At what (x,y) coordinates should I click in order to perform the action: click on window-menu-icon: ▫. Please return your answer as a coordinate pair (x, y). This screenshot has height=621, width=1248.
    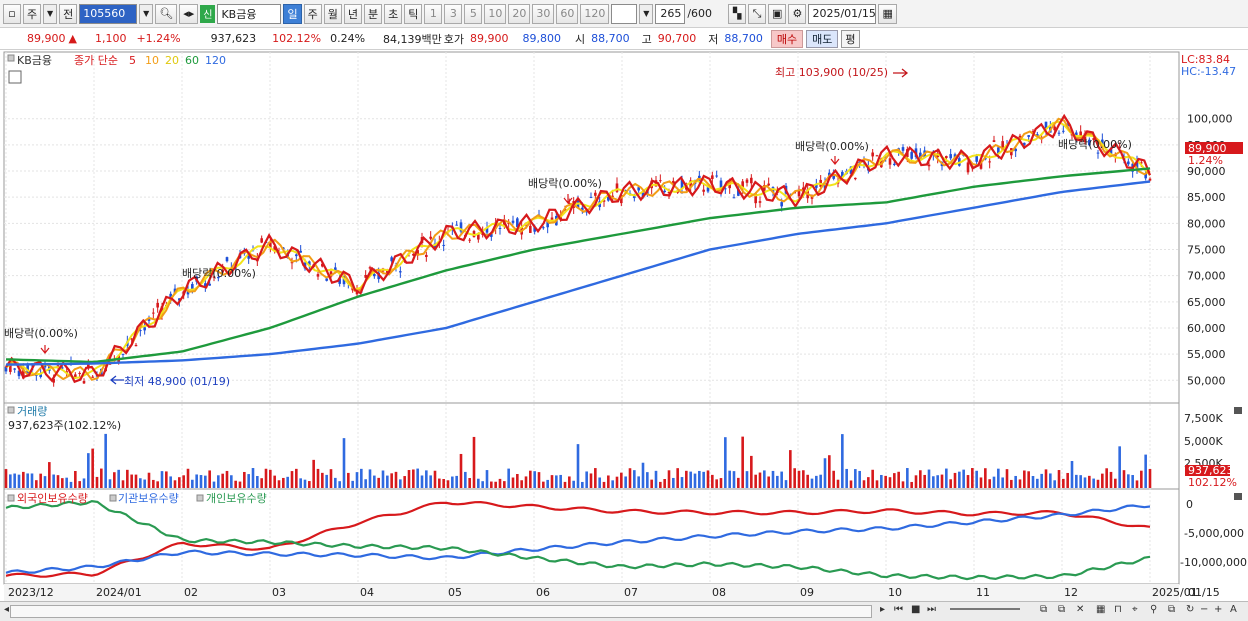
    Looking at the image, I should click on (12, 13).